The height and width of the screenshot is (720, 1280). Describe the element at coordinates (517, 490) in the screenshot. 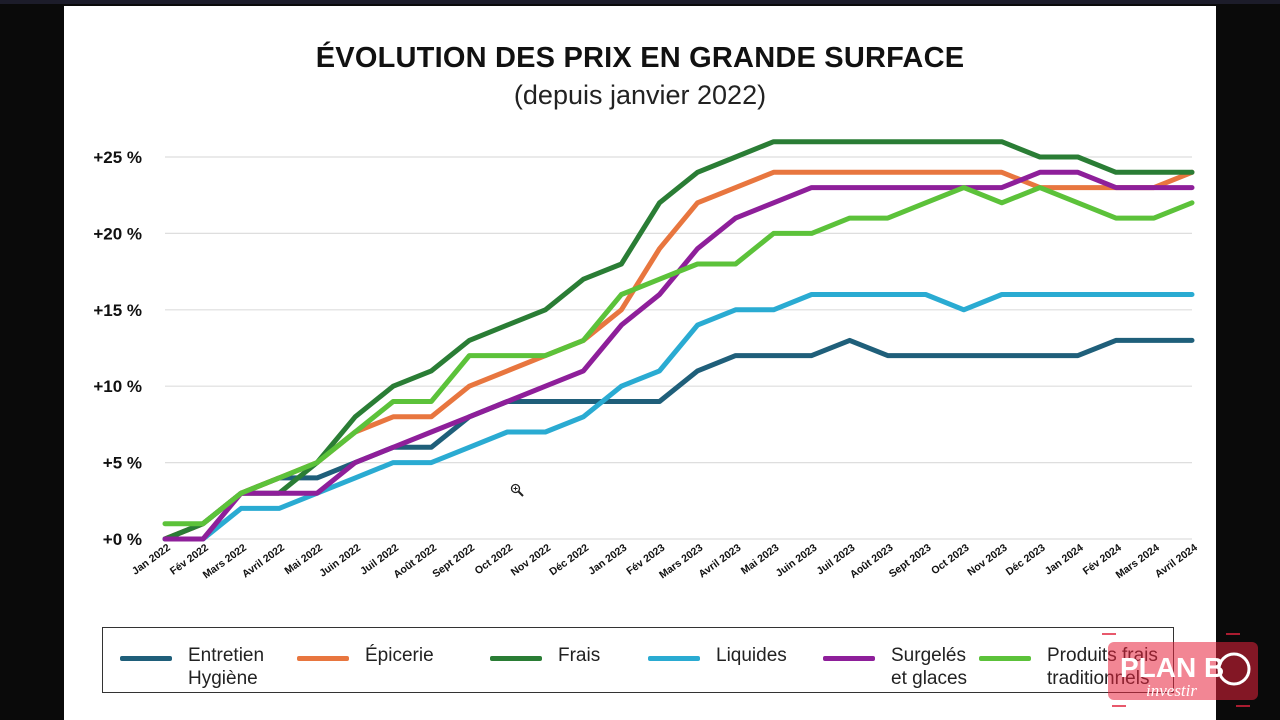

I see `zoom-in-icon` at that location.